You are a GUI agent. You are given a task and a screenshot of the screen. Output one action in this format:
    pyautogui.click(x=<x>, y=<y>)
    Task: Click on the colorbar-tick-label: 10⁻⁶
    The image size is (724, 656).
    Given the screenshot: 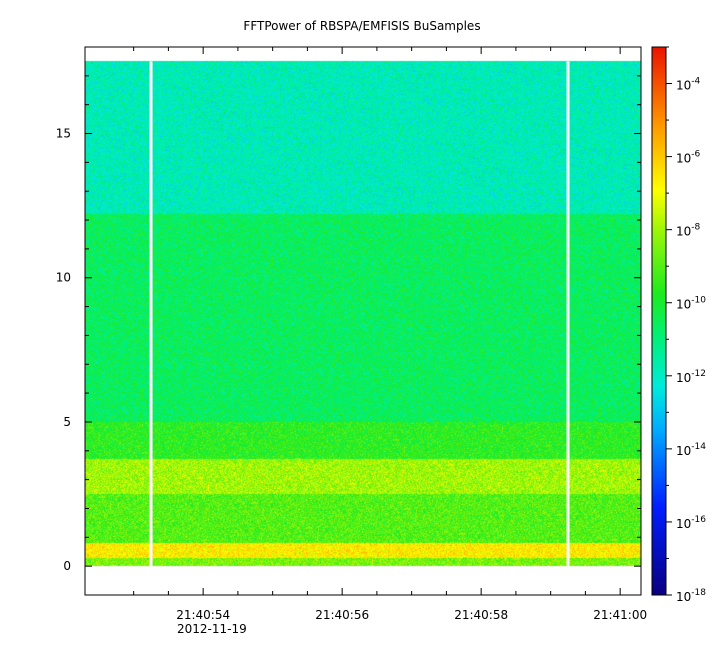 What is the action you would take?
    pyautogui.click(x=688, y=158)
    